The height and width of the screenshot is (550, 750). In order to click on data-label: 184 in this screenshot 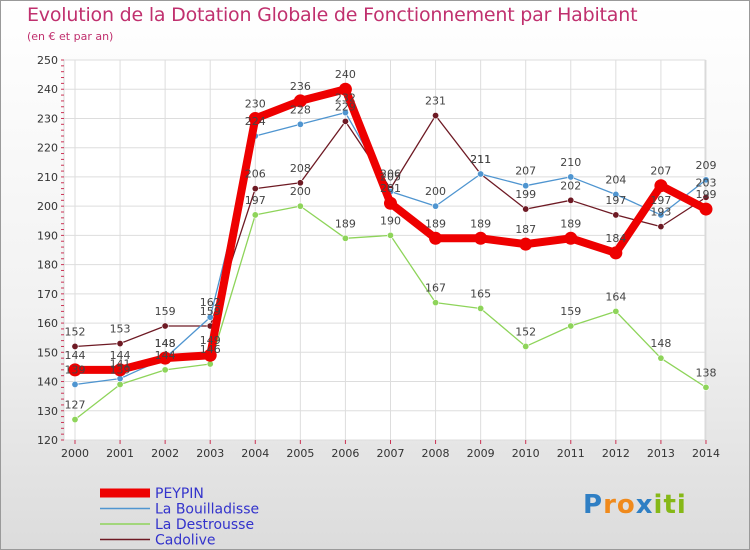, I will do `click(615, 238)`.